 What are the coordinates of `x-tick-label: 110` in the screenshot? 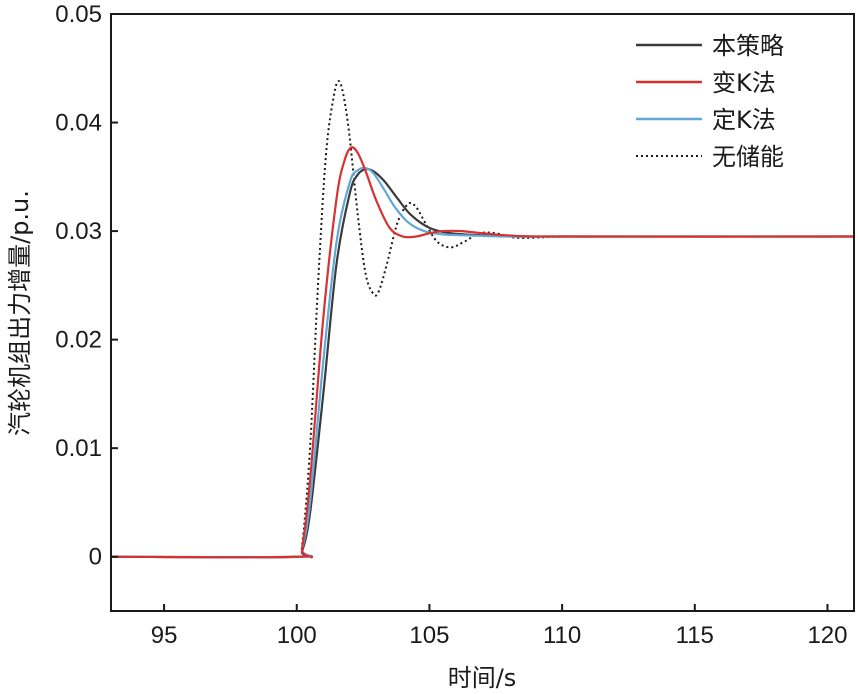 It's located at (562, 635).